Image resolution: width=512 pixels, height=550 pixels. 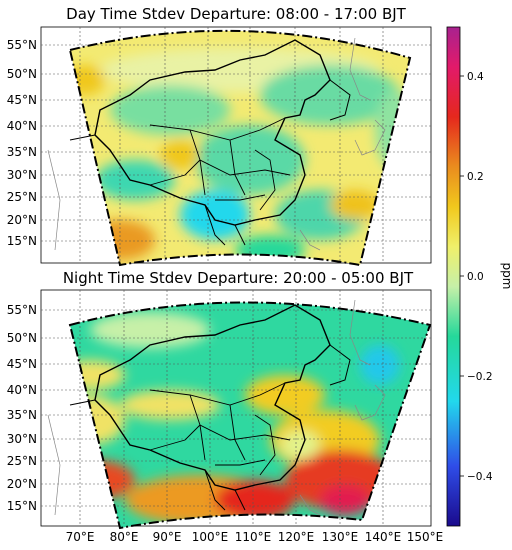 I want to click on colorbar-unit-label: ppm, so click(x=506, y=276).